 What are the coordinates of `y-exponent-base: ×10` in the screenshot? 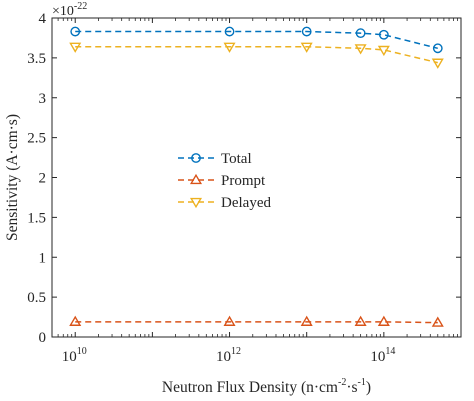 It's located at (63, 11).